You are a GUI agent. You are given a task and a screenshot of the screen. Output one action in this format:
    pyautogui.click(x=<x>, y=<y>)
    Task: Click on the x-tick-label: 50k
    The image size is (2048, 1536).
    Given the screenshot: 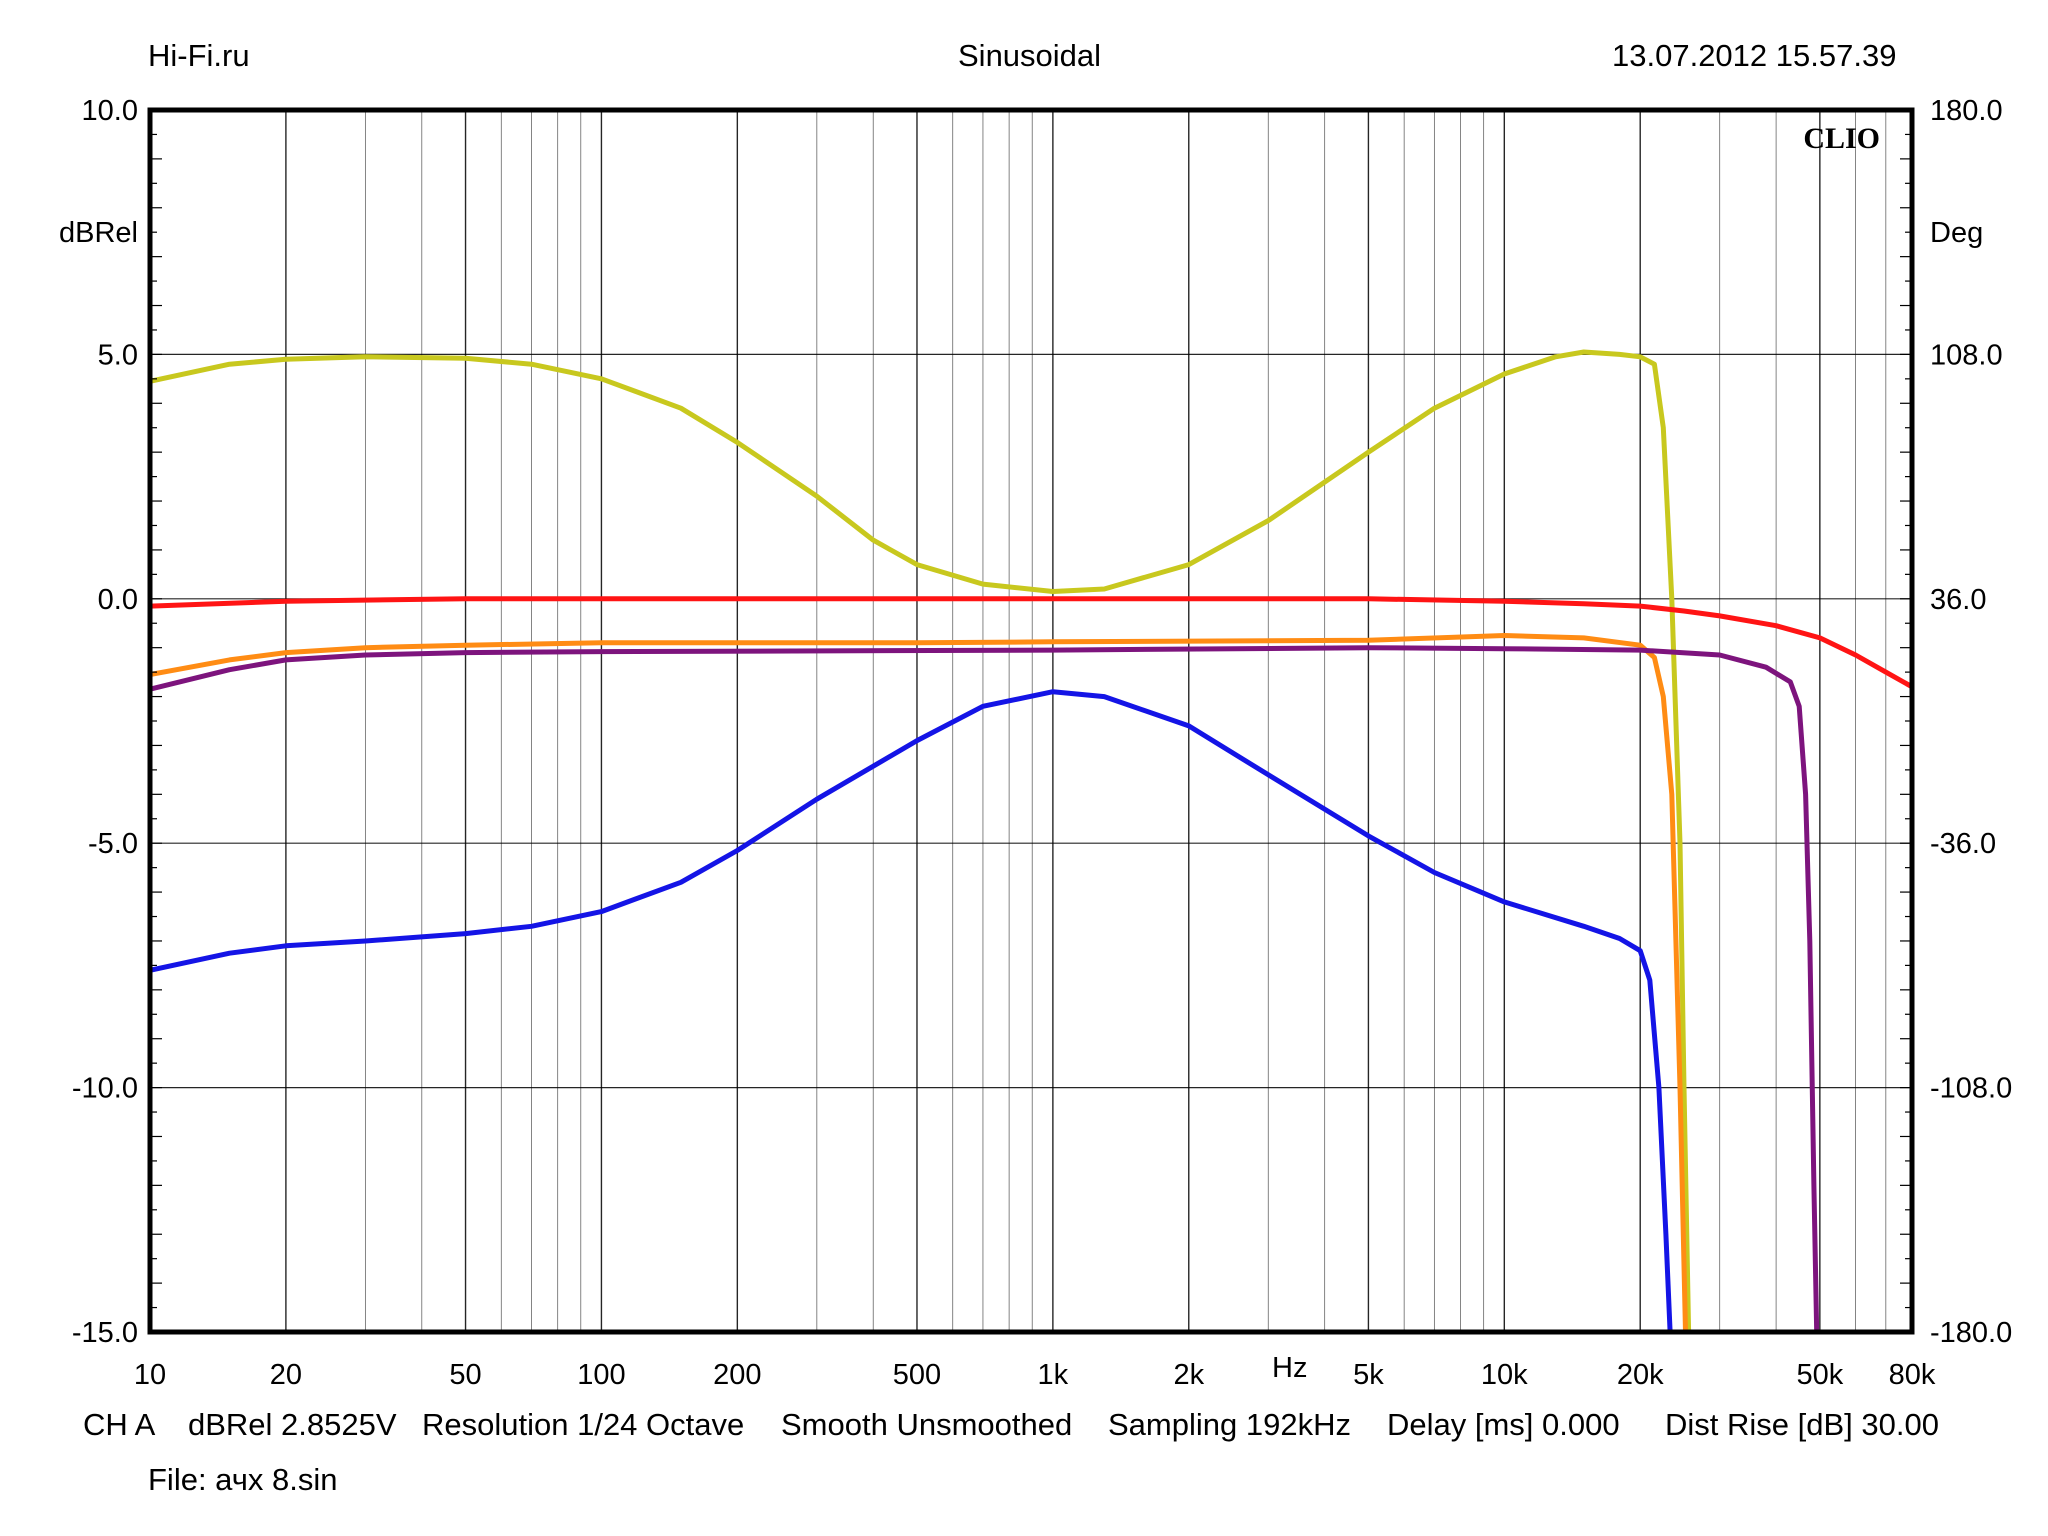 What is the action you would take?
    pyautogui.click(x=1819, y=1375)
    